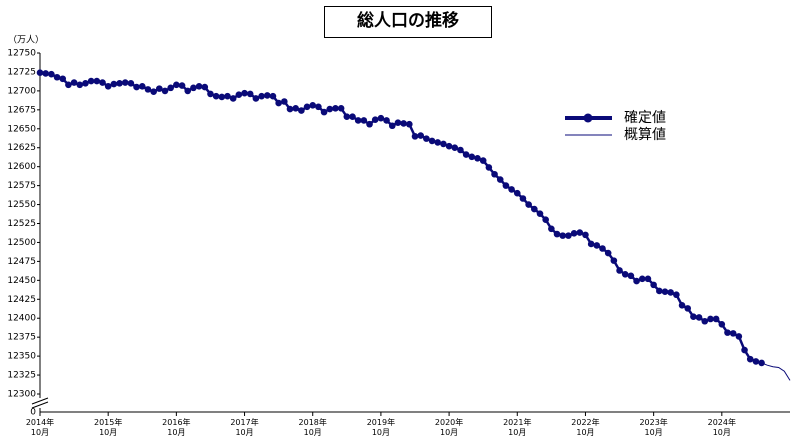 Image resolution: width=800 pixels, height=441 pixels. I want to click on y-tick-label: 12675, so click(21, 110).